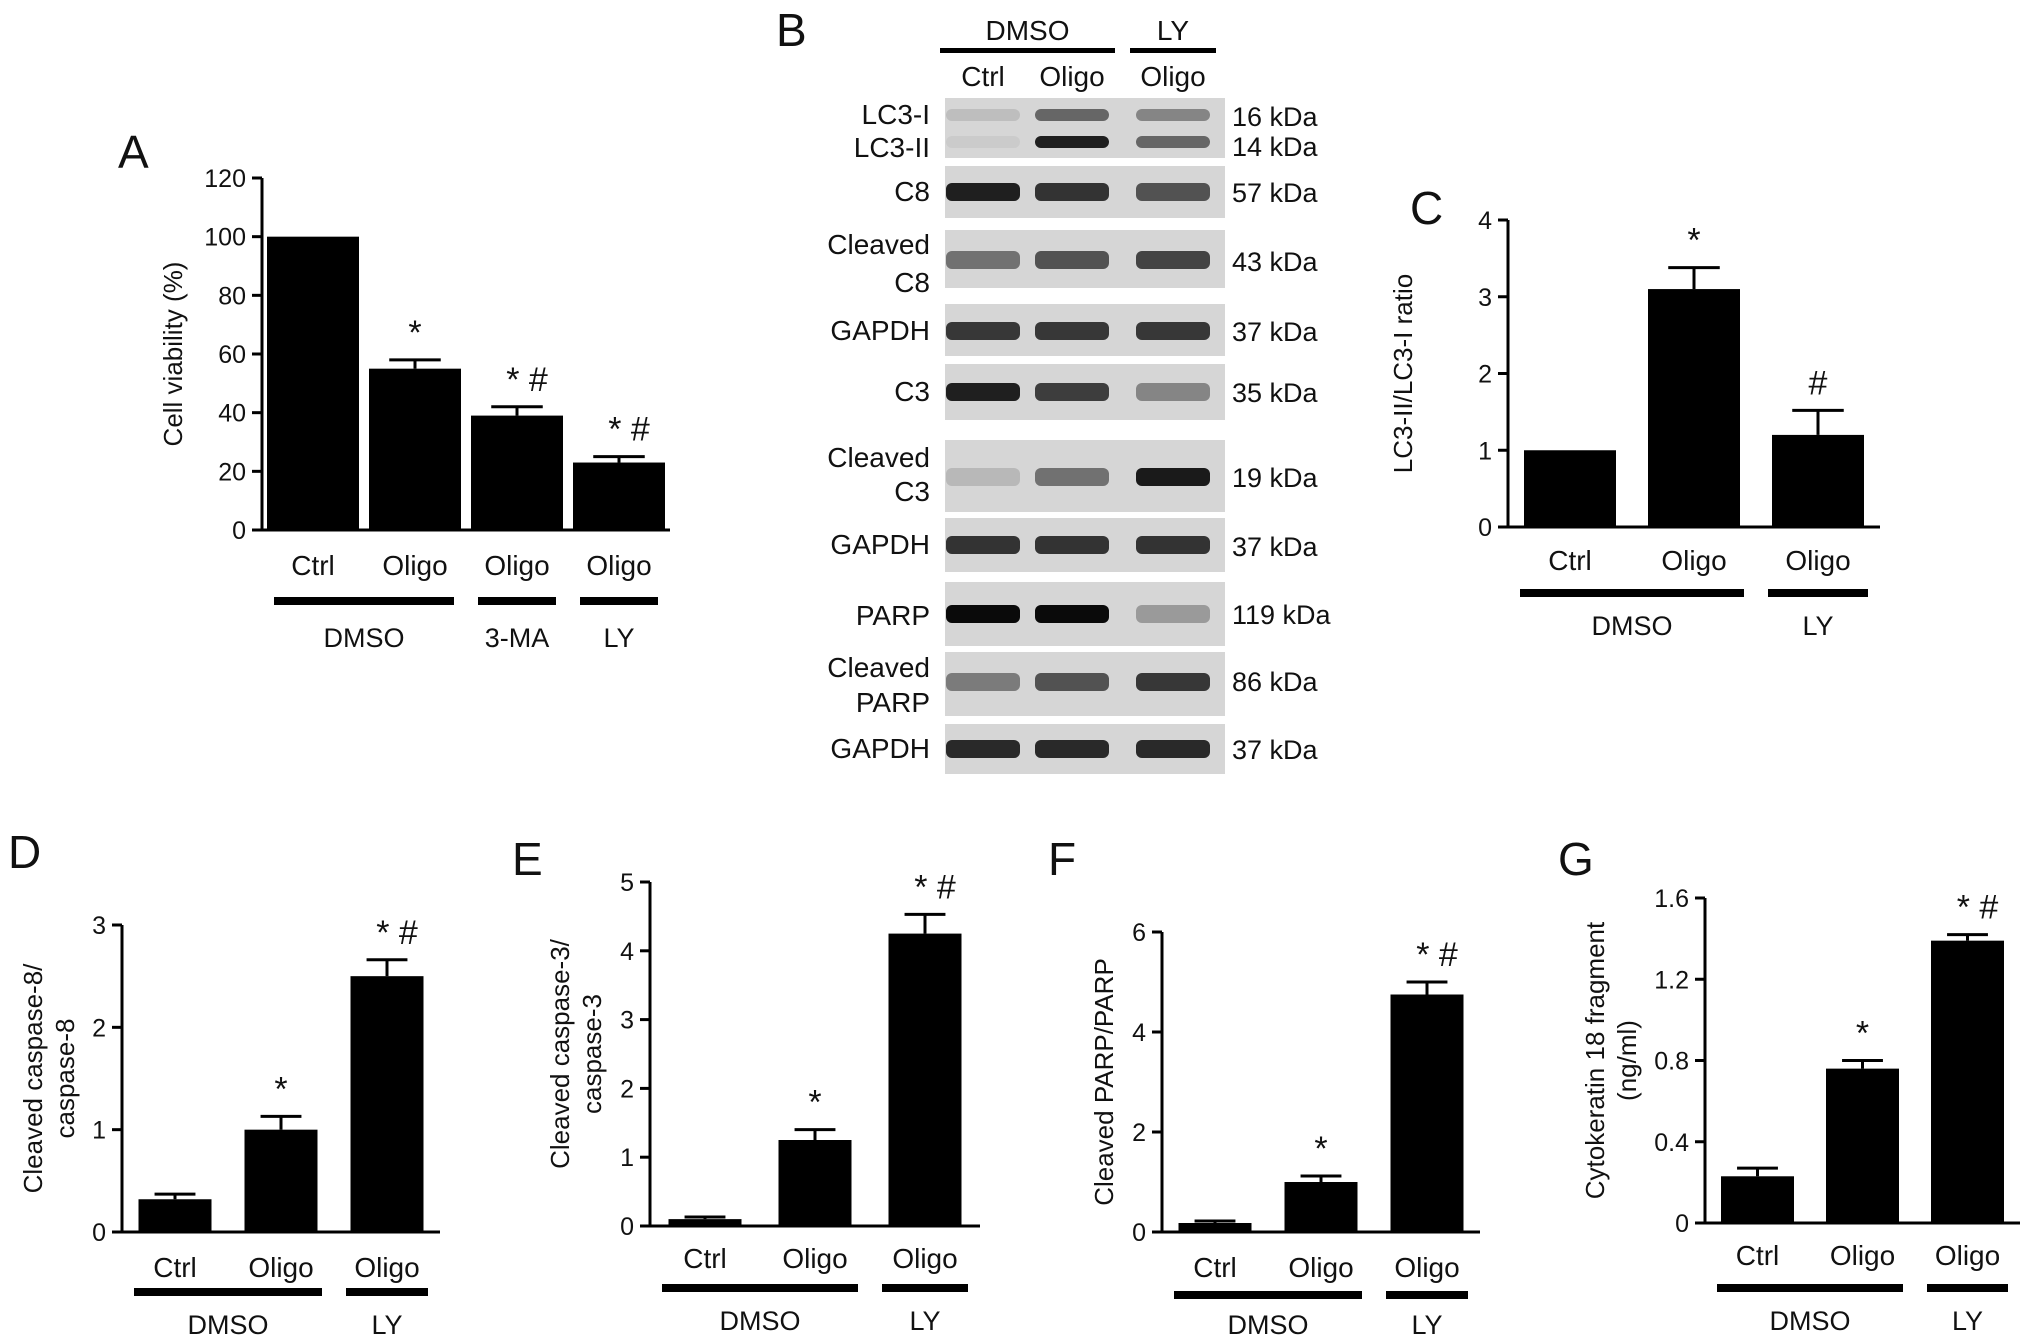 Image resolution: width=2032 pixels, height=1342 pixels. I want to click on y-tick-label-e: 1, so click(627, 1158).